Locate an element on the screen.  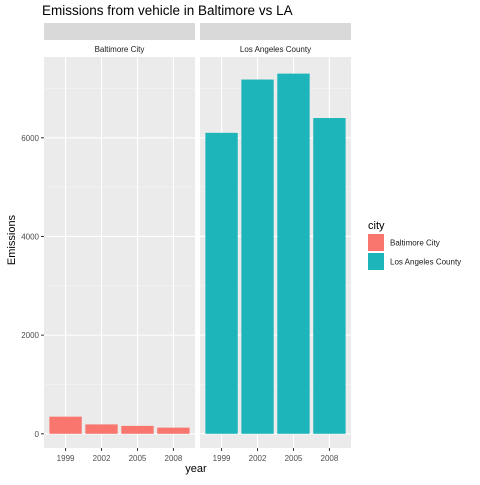
y-tick-label: 0 is located at coordinates (37, 434).